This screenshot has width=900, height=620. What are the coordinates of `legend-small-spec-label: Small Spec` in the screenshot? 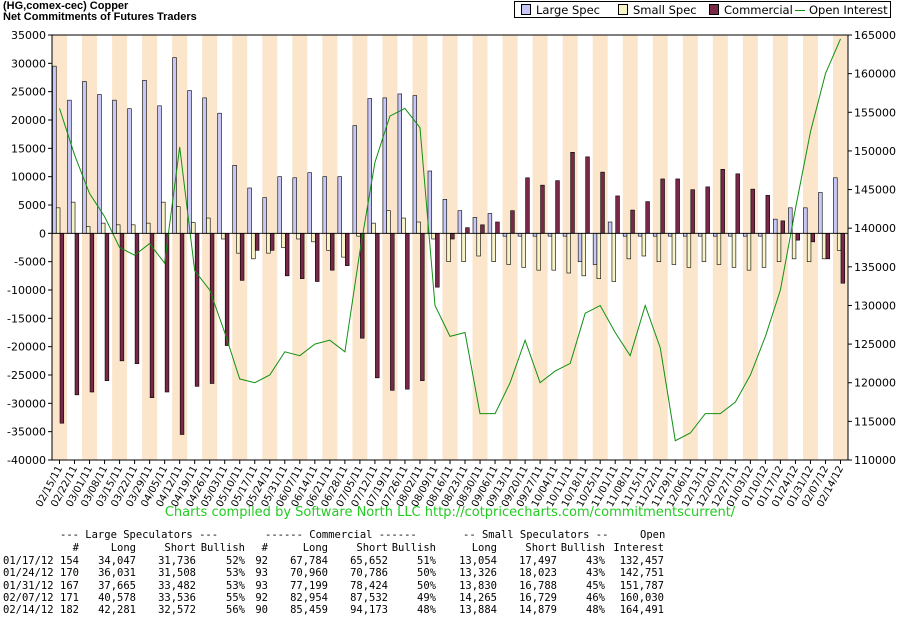 It's located at (665, 10).